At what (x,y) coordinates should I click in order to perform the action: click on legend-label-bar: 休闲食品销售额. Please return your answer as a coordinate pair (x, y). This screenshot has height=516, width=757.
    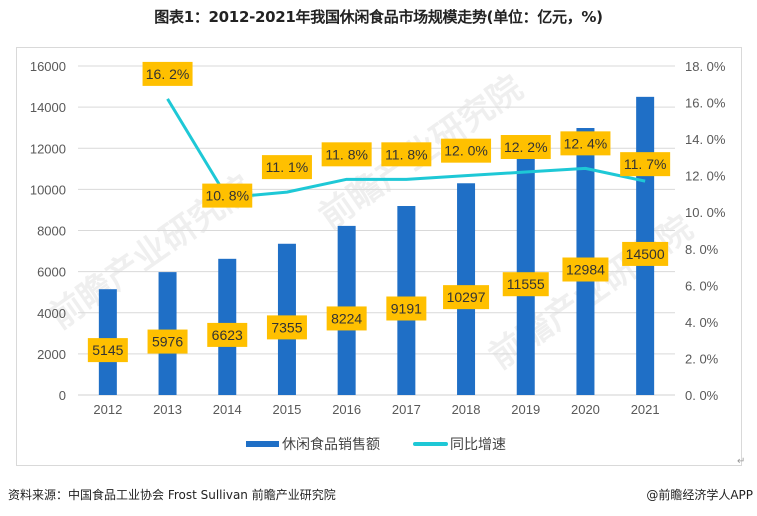
    Looking at the image, I should click on (331, 444).